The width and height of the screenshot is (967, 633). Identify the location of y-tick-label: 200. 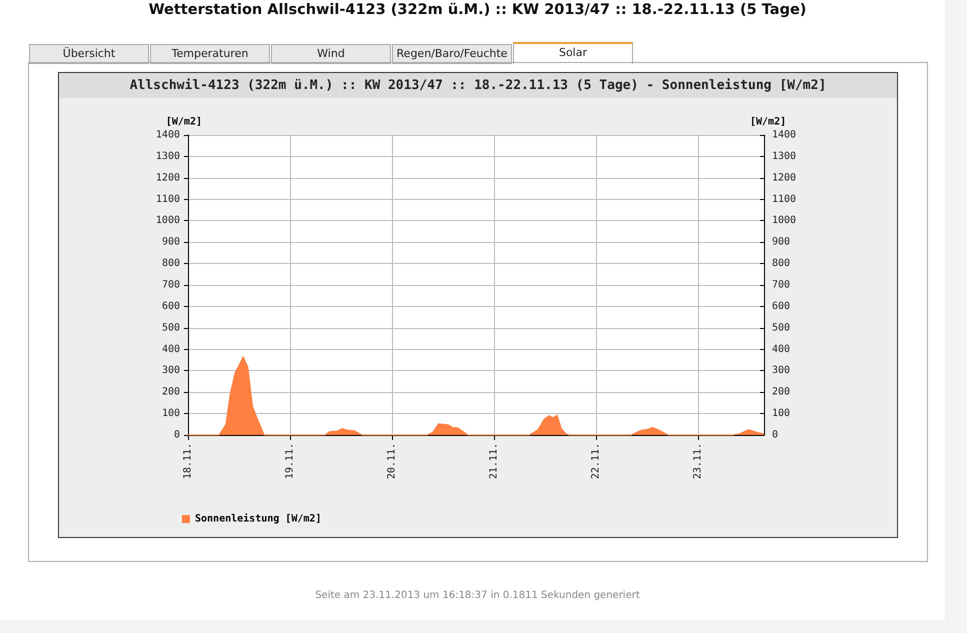
(171, 392).